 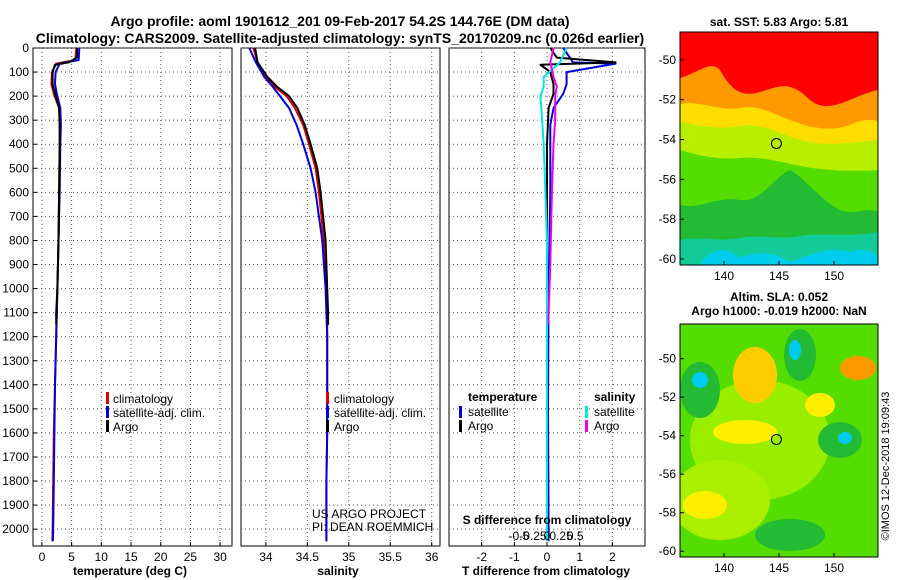 I want to click on depth-tick-label: 900, so click(x=19, y=265).